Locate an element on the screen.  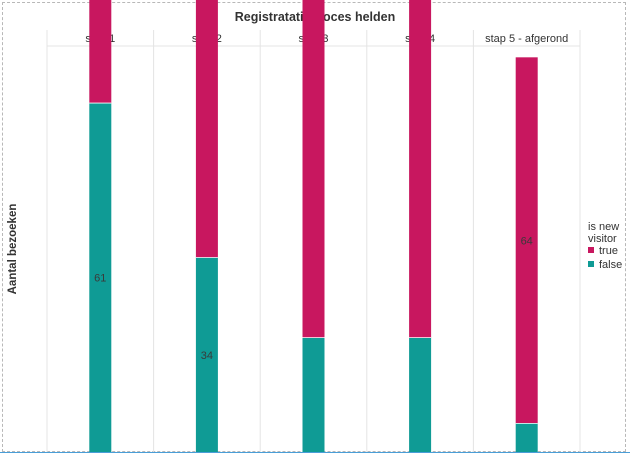
bar-data-label: 34 is located at coordinates (207, 356).